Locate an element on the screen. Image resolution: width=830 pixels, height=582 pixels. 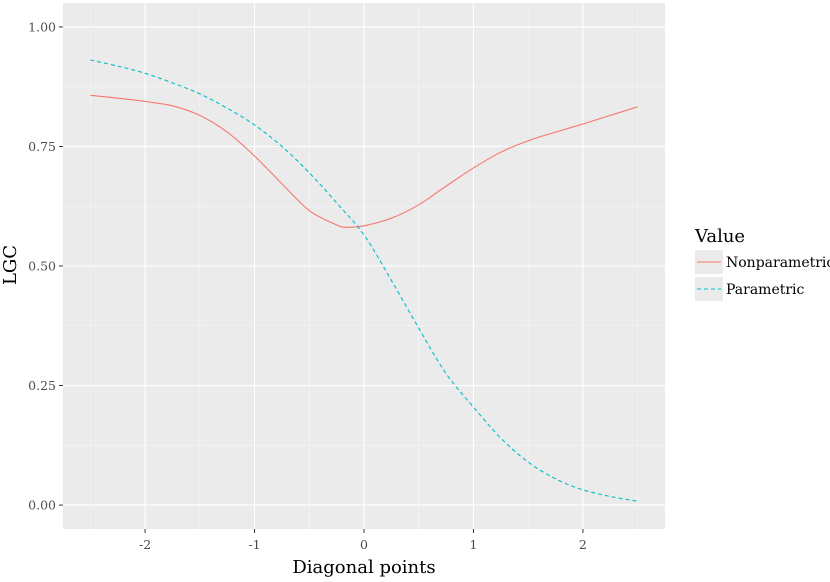
x-axis: -2 -1 0 1 2 is located at coordinates (363, 540).